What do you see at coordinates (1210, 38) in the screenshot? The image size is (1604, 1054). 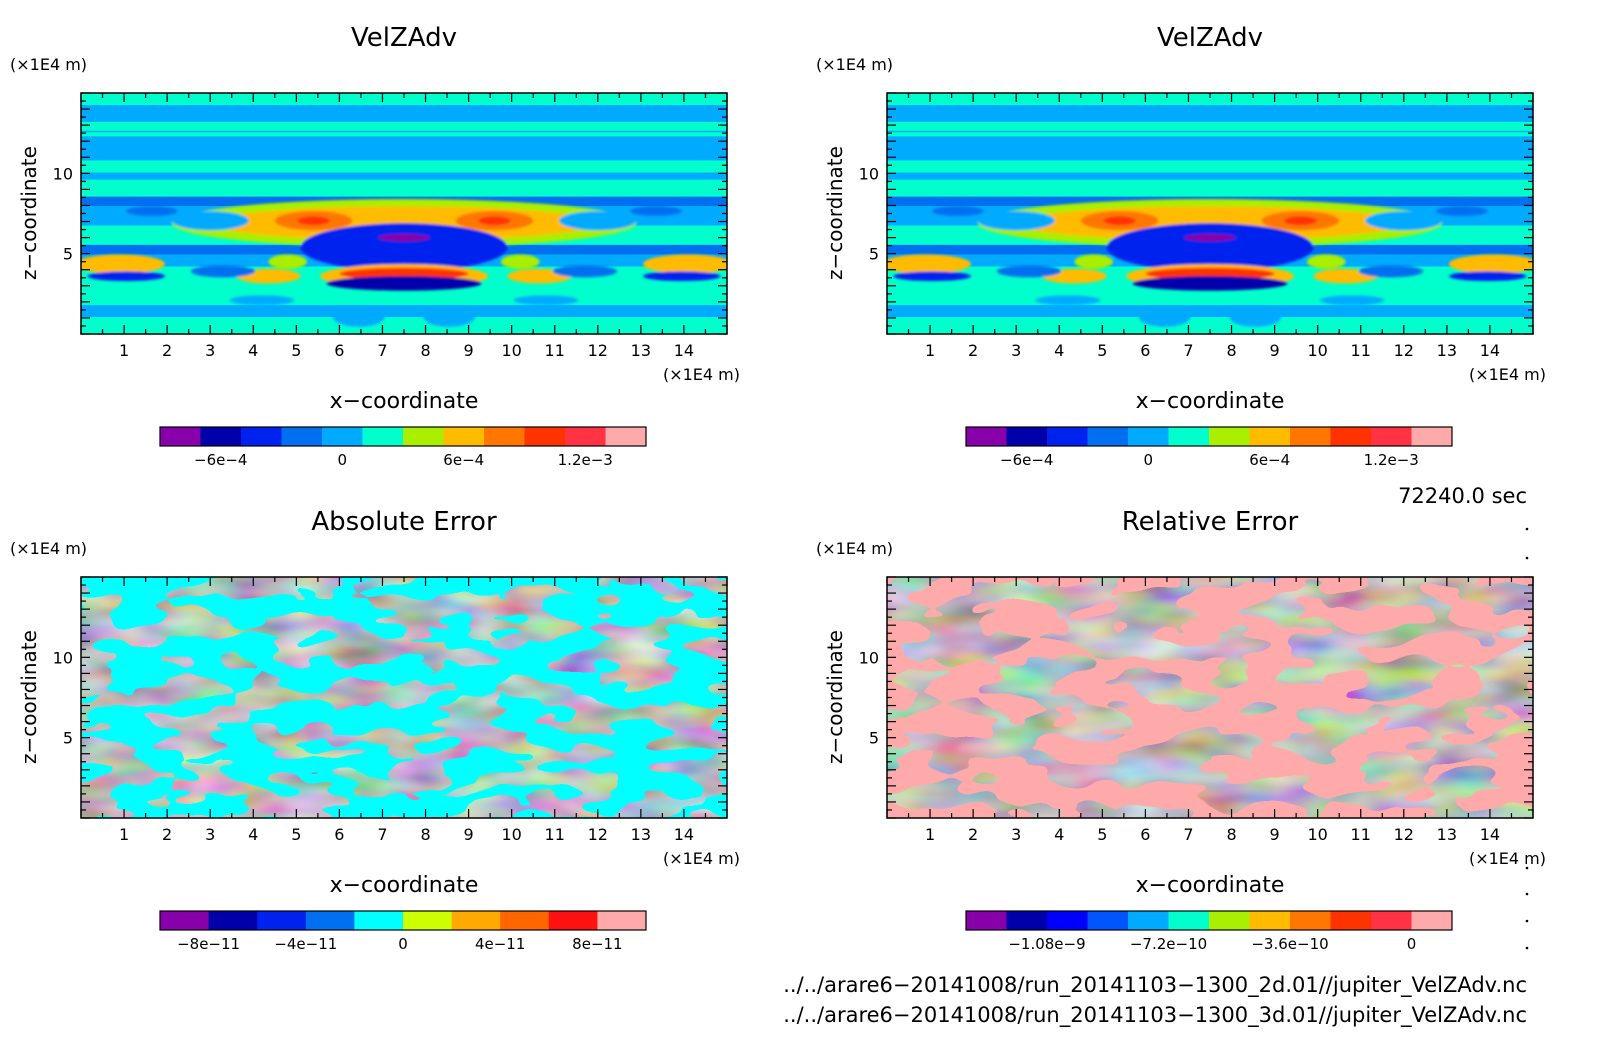 I see `chart-title: VelZAdv` at bounding box center [1210, 38].